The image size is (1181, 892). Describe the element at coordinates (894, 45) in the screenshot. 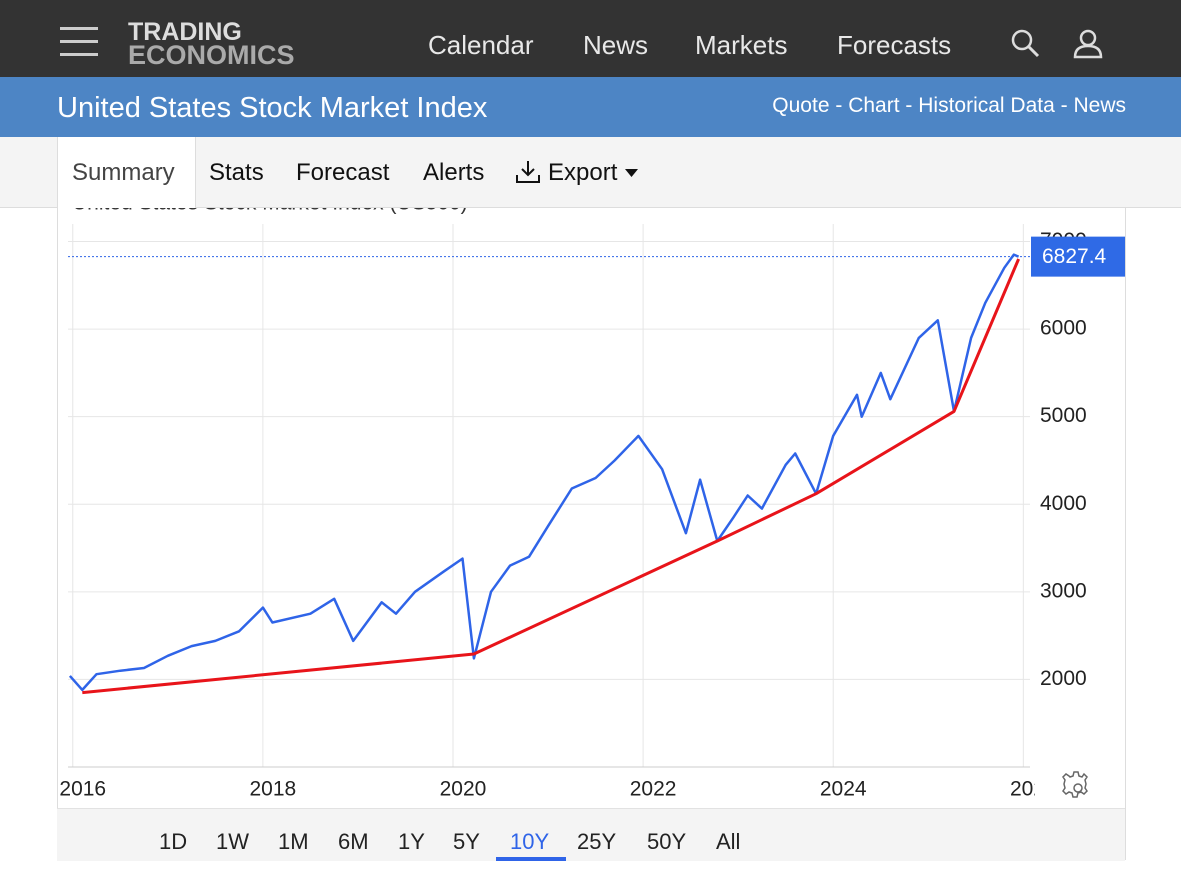

I see `nav-link: Forecasts` at that location.